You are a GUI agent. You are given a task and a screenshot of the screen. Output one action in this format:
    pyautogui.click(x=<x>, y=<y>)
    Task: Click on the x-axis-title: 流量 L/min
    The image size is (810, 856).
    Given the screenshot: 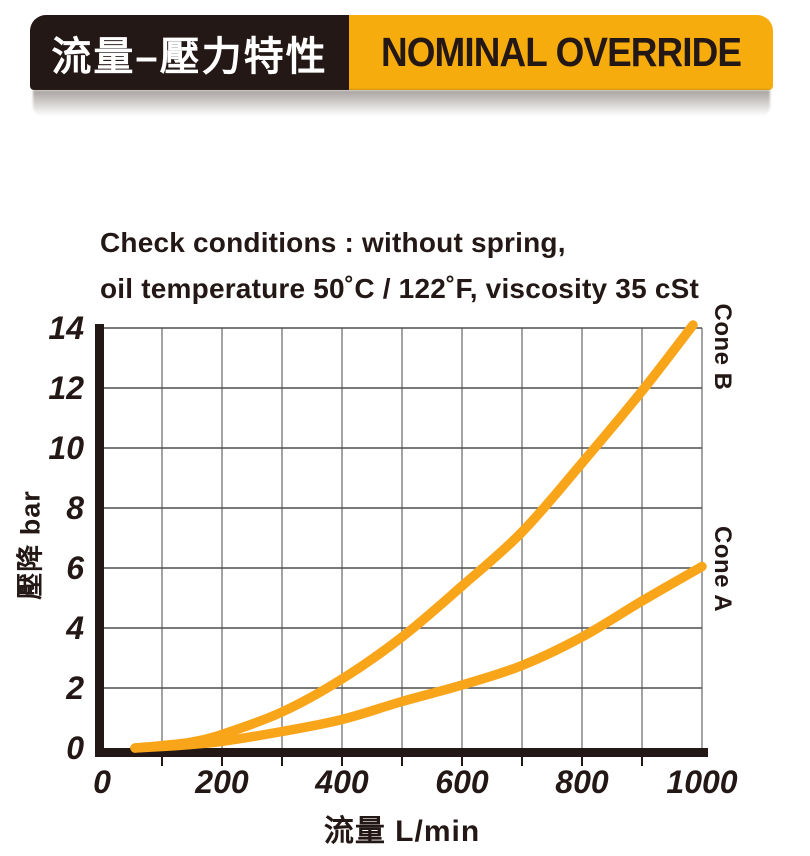 What is the action you would take?
    pyautogui.click(x=402, y=831)
    